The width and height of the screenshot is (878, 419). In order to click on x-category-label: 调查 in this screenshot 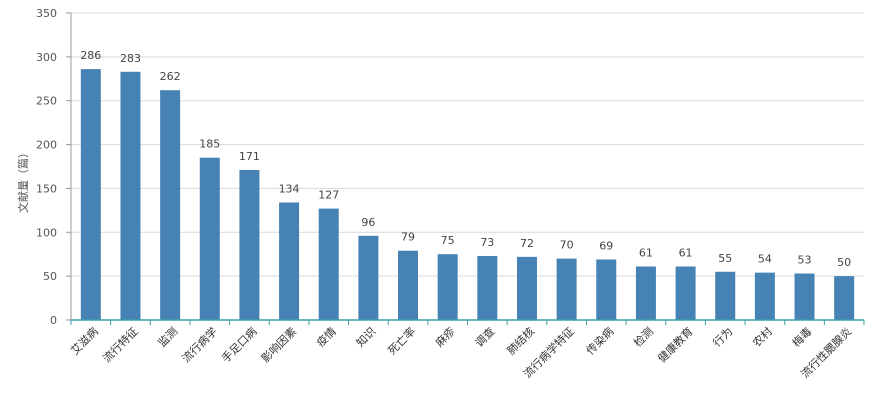, I will do `click(484, 336)`.